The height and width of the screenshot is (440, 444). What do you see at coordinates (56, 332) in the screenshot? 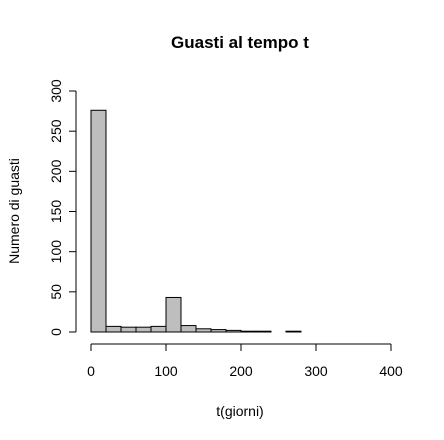
I see `y-tick-label-0: 0` at bounding box center [56, 332].